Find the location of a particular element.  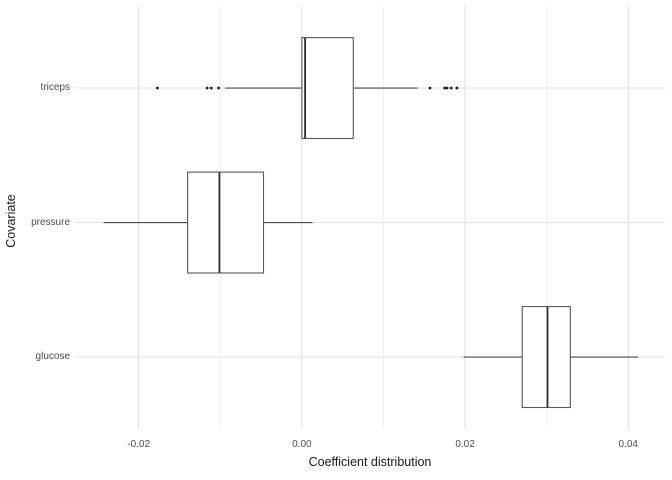

x-tick-label-004: 0.04 is located at coordinates (628, 444).